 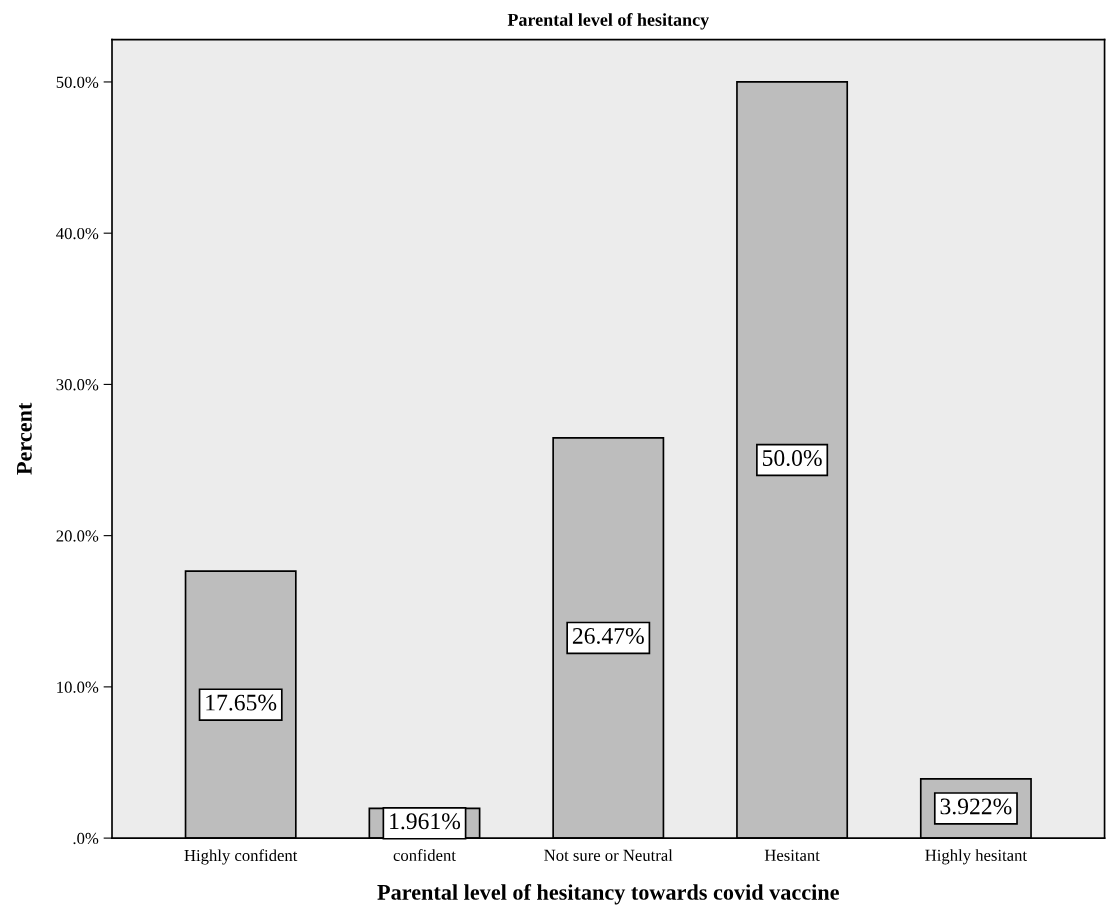 What do you see at coordinates (241, 857) in the screenshot?
I see `x-tick-label: Highly confident` at bounding box center [241, 857].